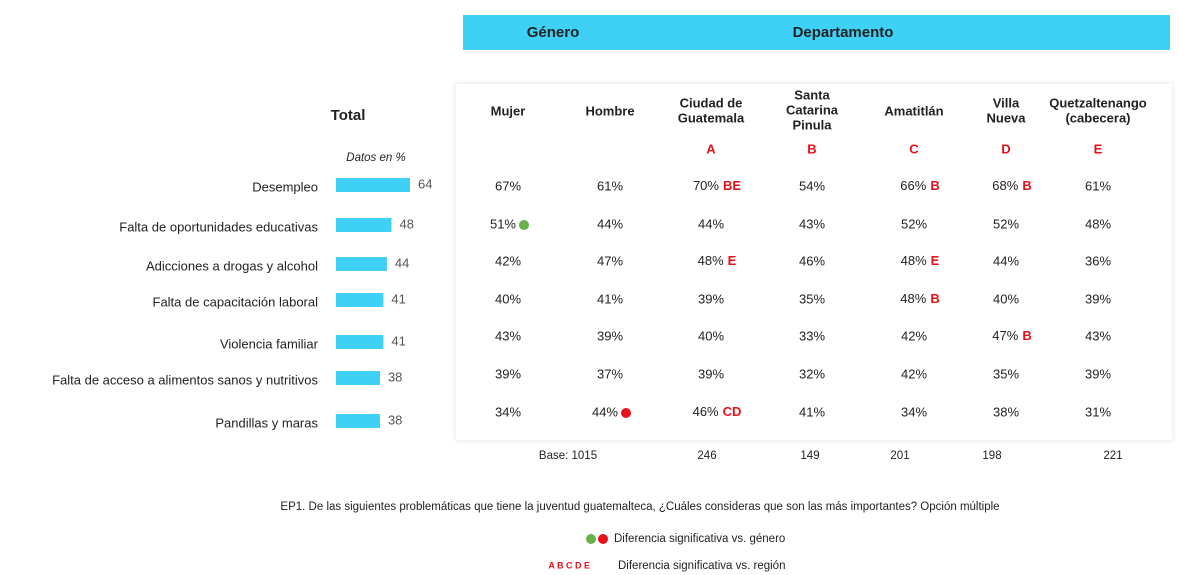  I want to click on cell-value: 31%, so click(1098, 411).